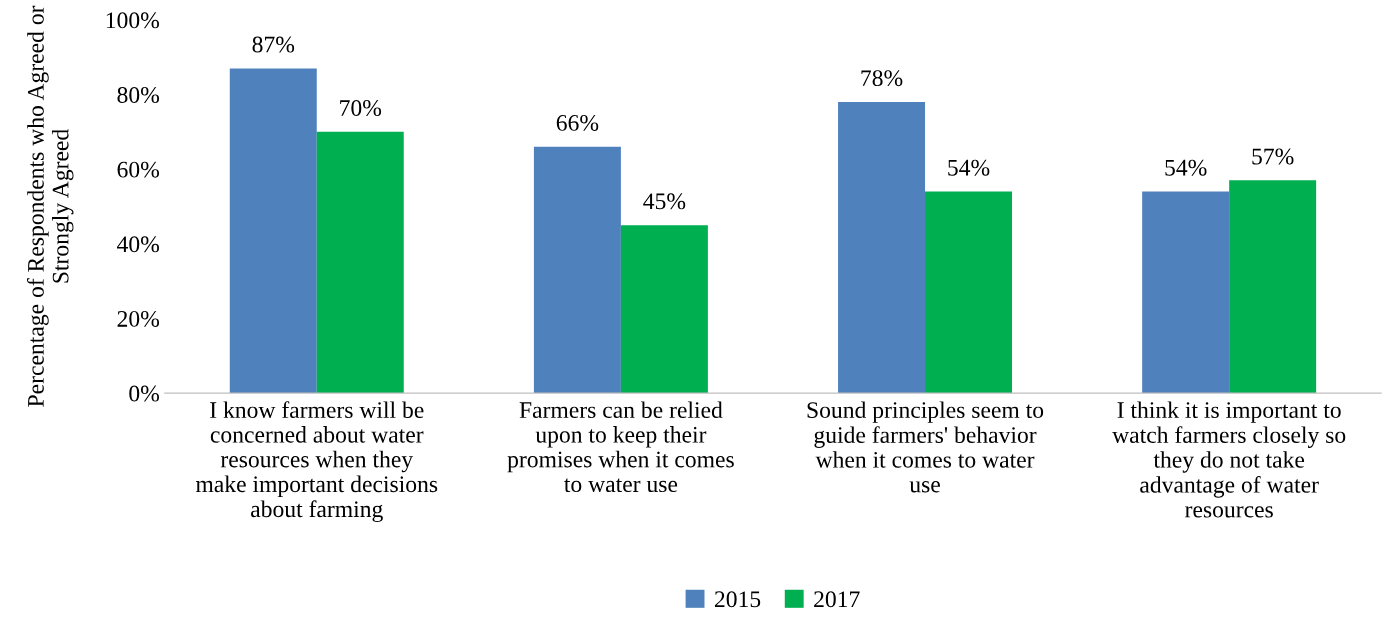 This screenshot has width=1384, height=621. What do you see at coordinates (133, 20) in the screenshot?
I see `y-tick-label: 100%` at bounding box center [133, 20].